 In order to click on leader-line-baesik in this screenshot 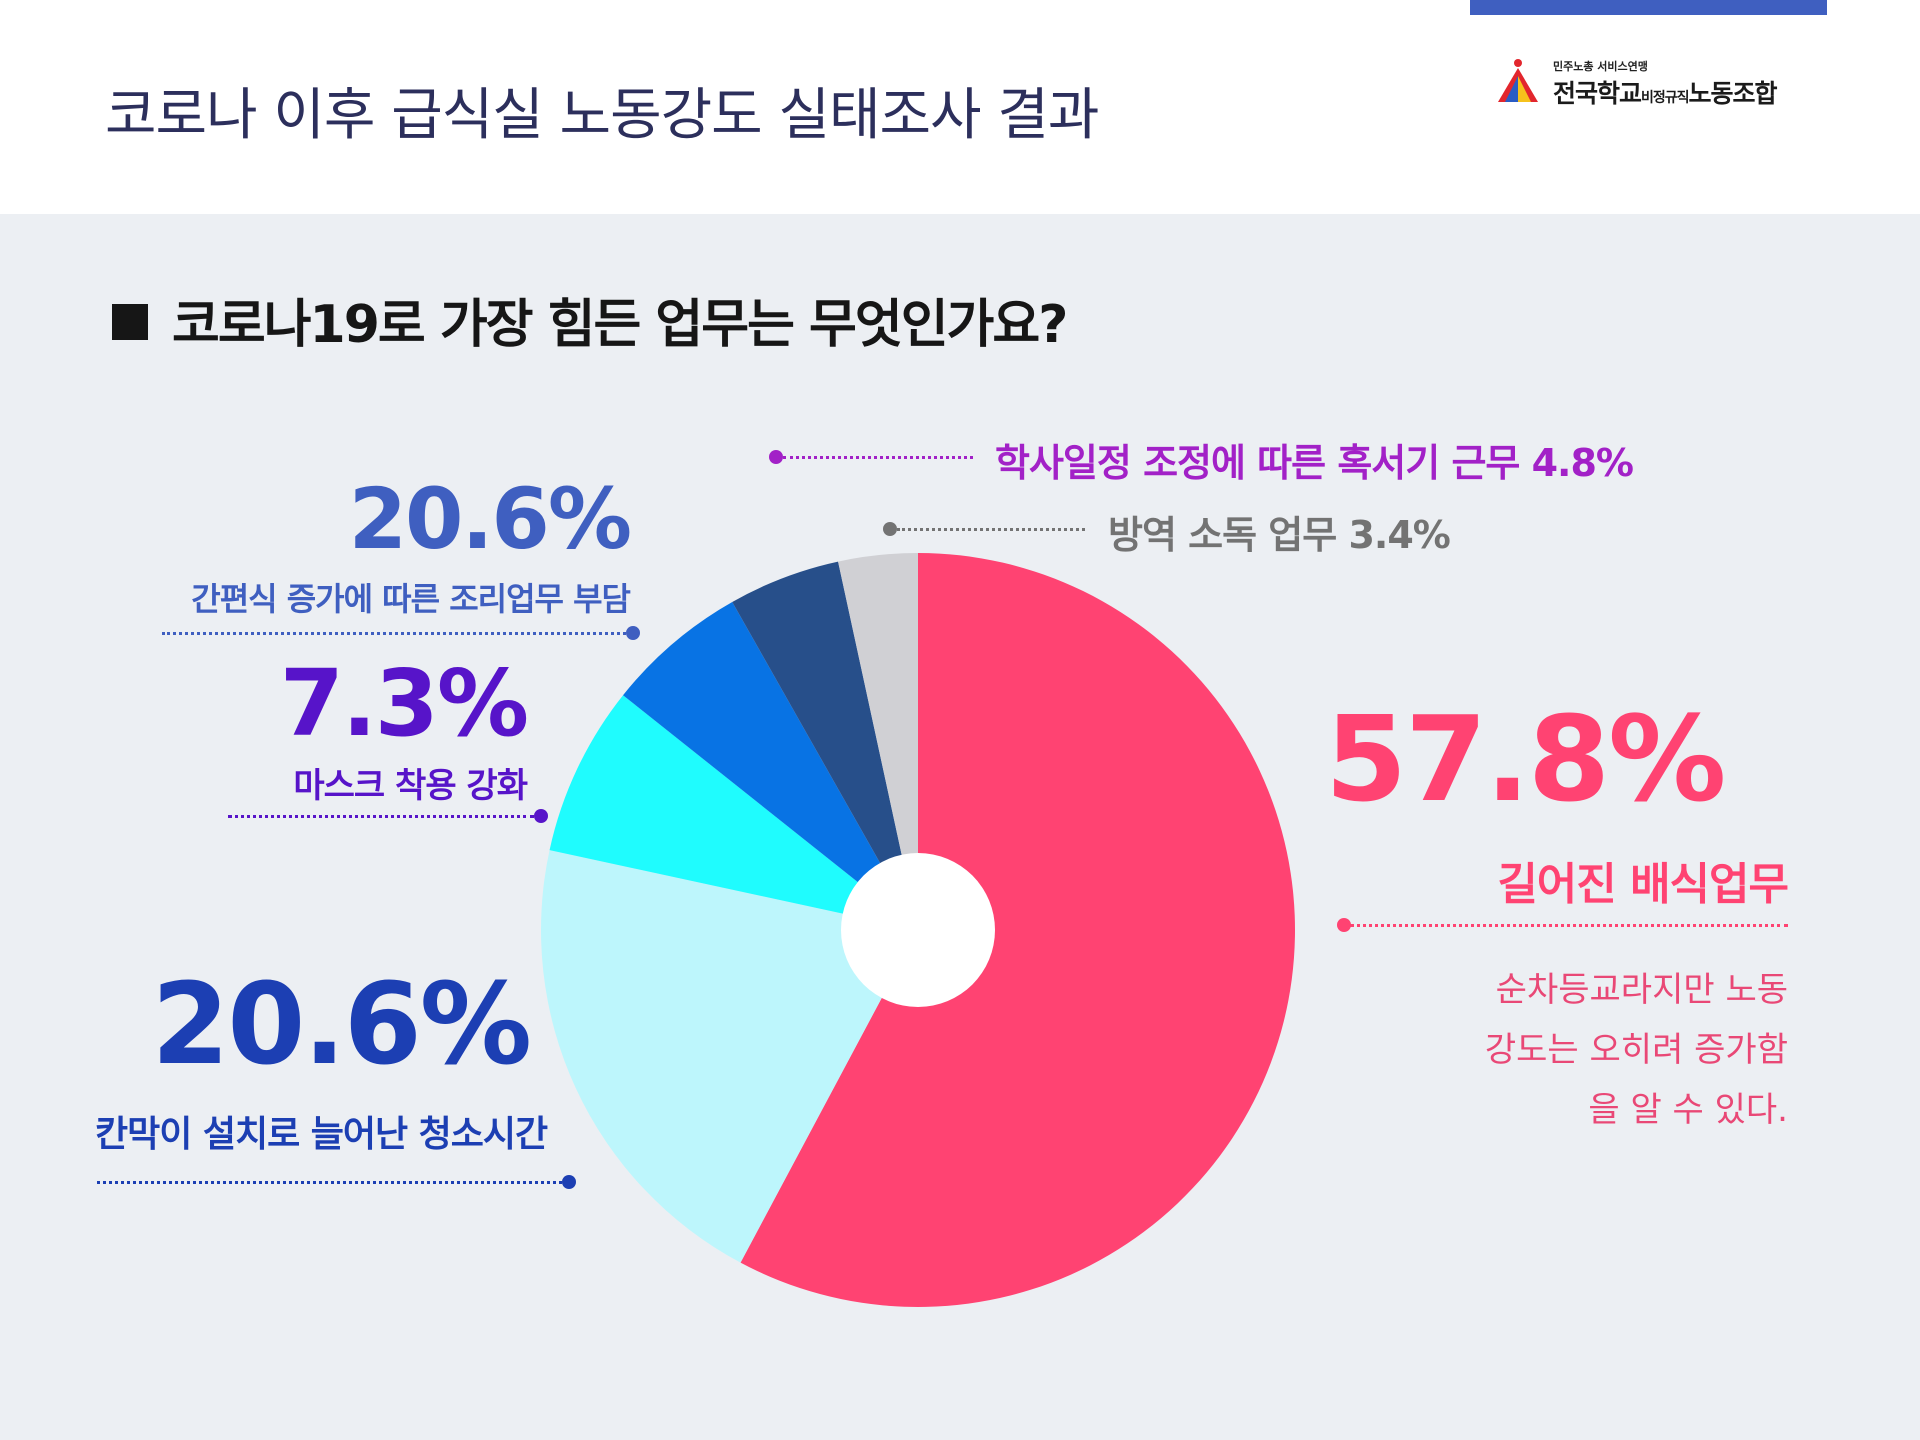, I will do `click(1569, 925)`.